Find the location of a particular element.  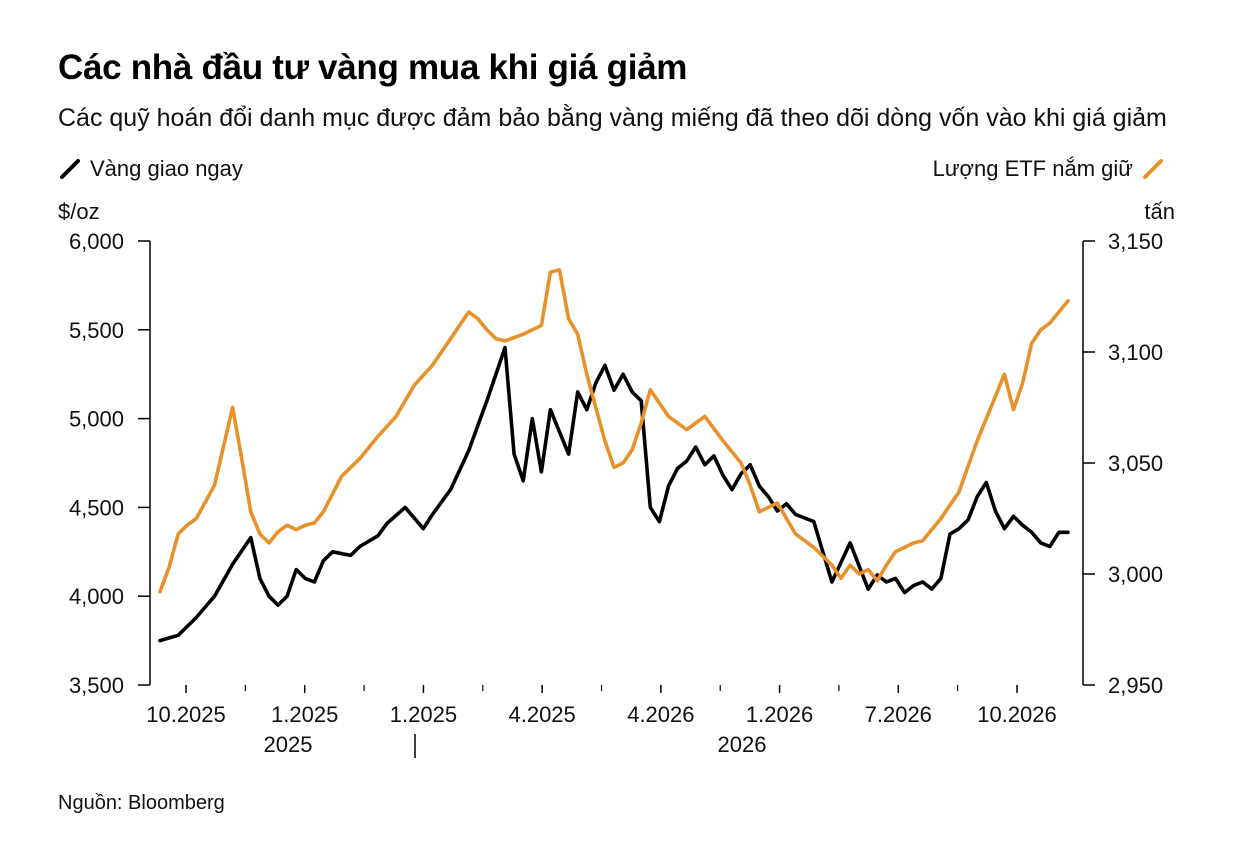

x-tick-label: 1.2026 is located at coordinates (779, 714).